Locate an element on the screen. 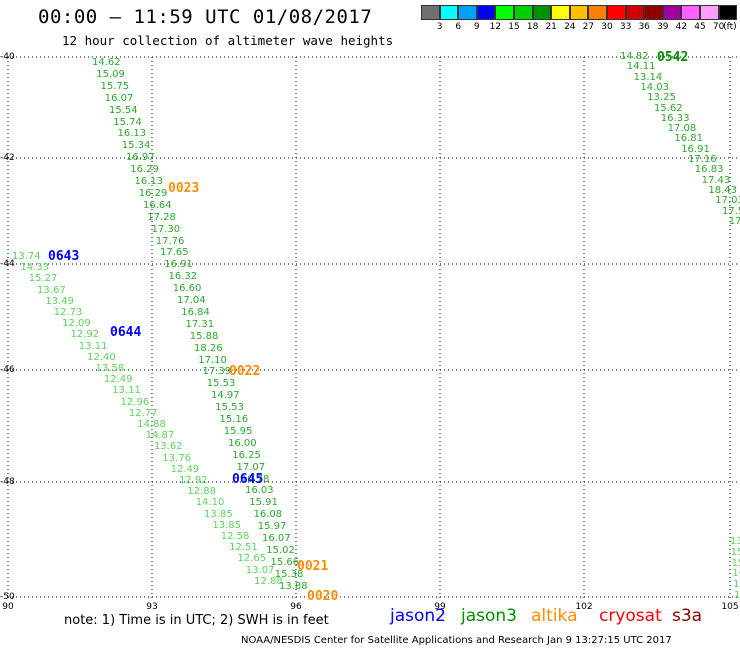 Image resolution: width=740 pixels, height=650 pixels. swh-value: 17.16 is located at coordinates (702, 159).